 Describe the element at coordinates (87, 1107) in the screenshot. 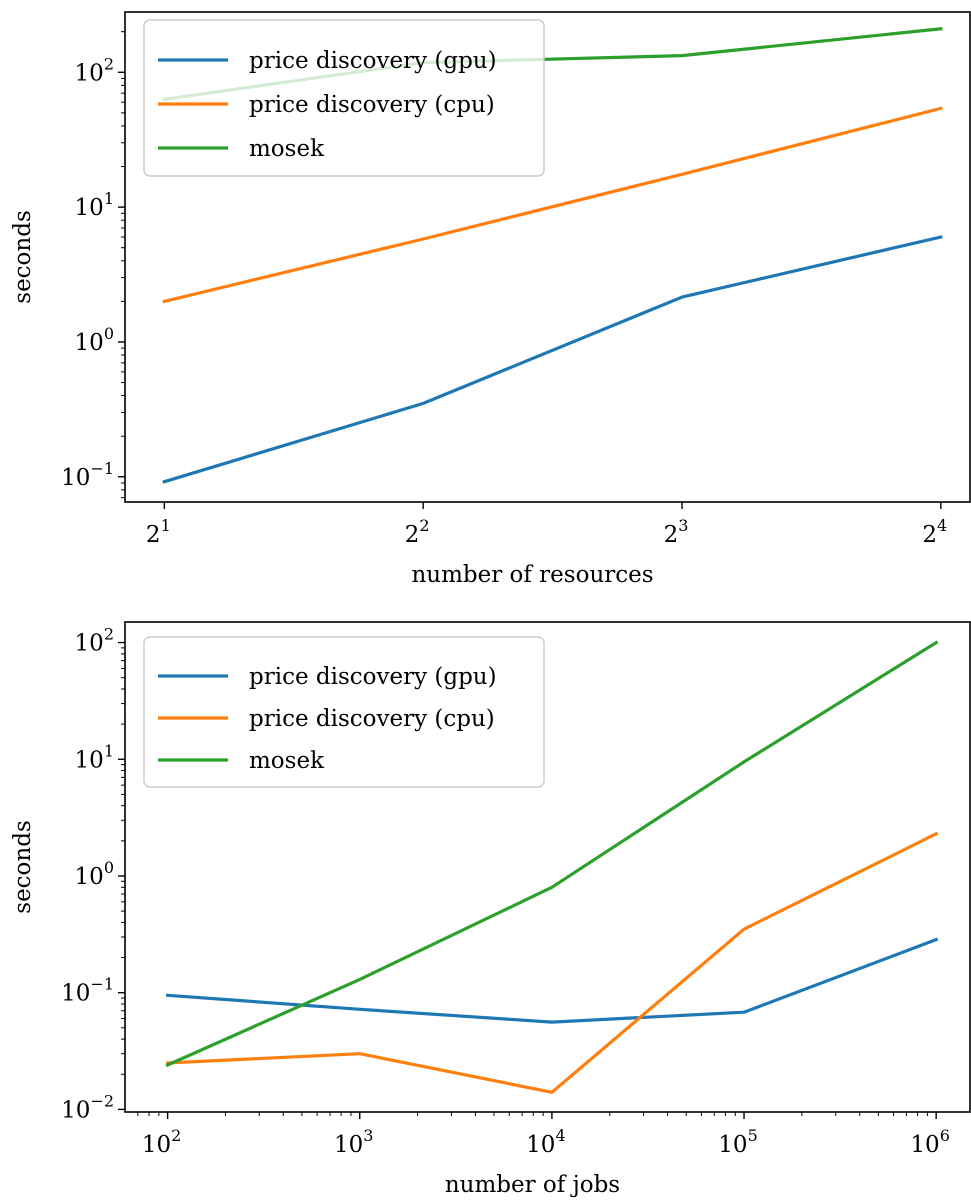

I see `y-tick-label: 10⁻²` at that location.